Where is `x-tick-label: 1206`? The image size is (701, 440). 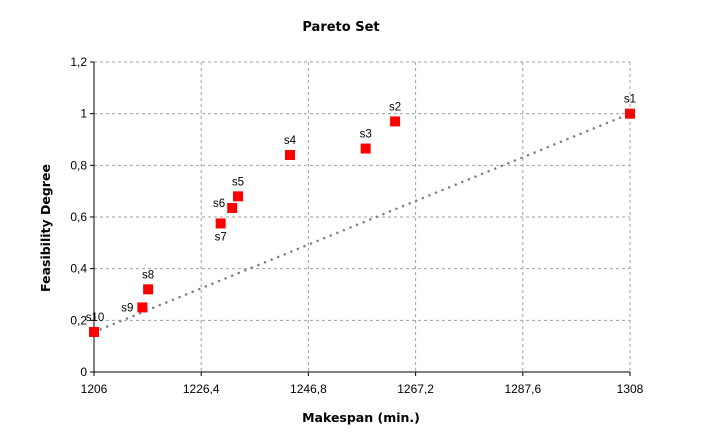
x-tick-label: 1206 is located at coordinates (94, 389).